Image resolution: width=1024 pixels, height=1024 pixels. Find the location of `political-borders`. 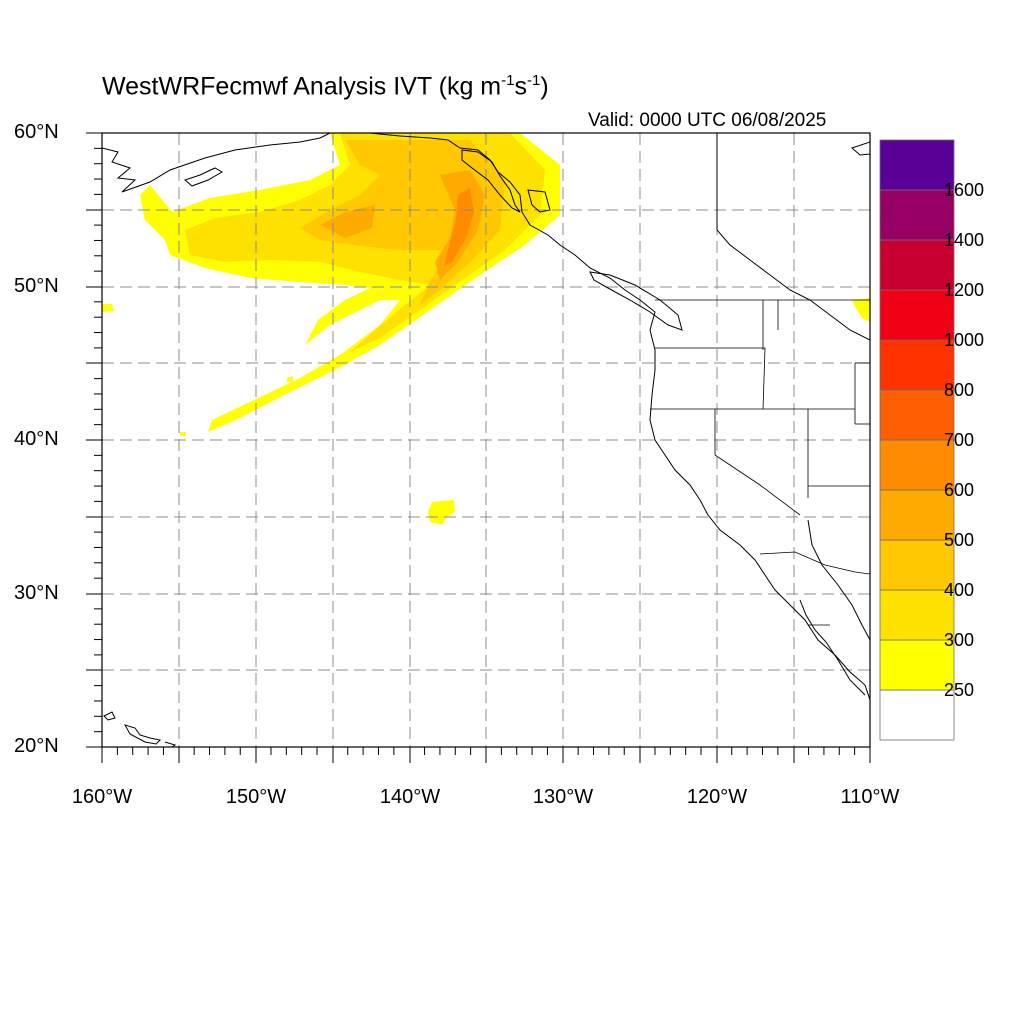

political-borders is located at coordinates (760, 462).